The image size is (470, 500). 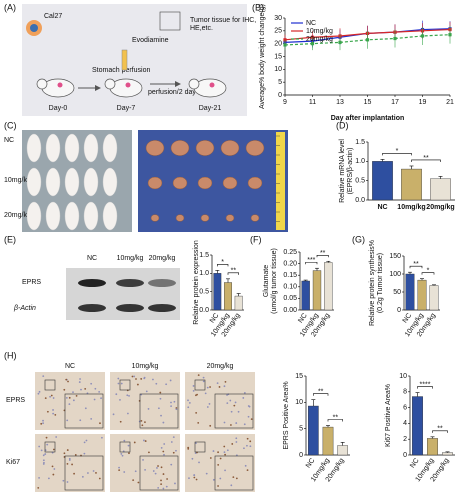 I want to click on mouse-head, so click(x=42, y=84).